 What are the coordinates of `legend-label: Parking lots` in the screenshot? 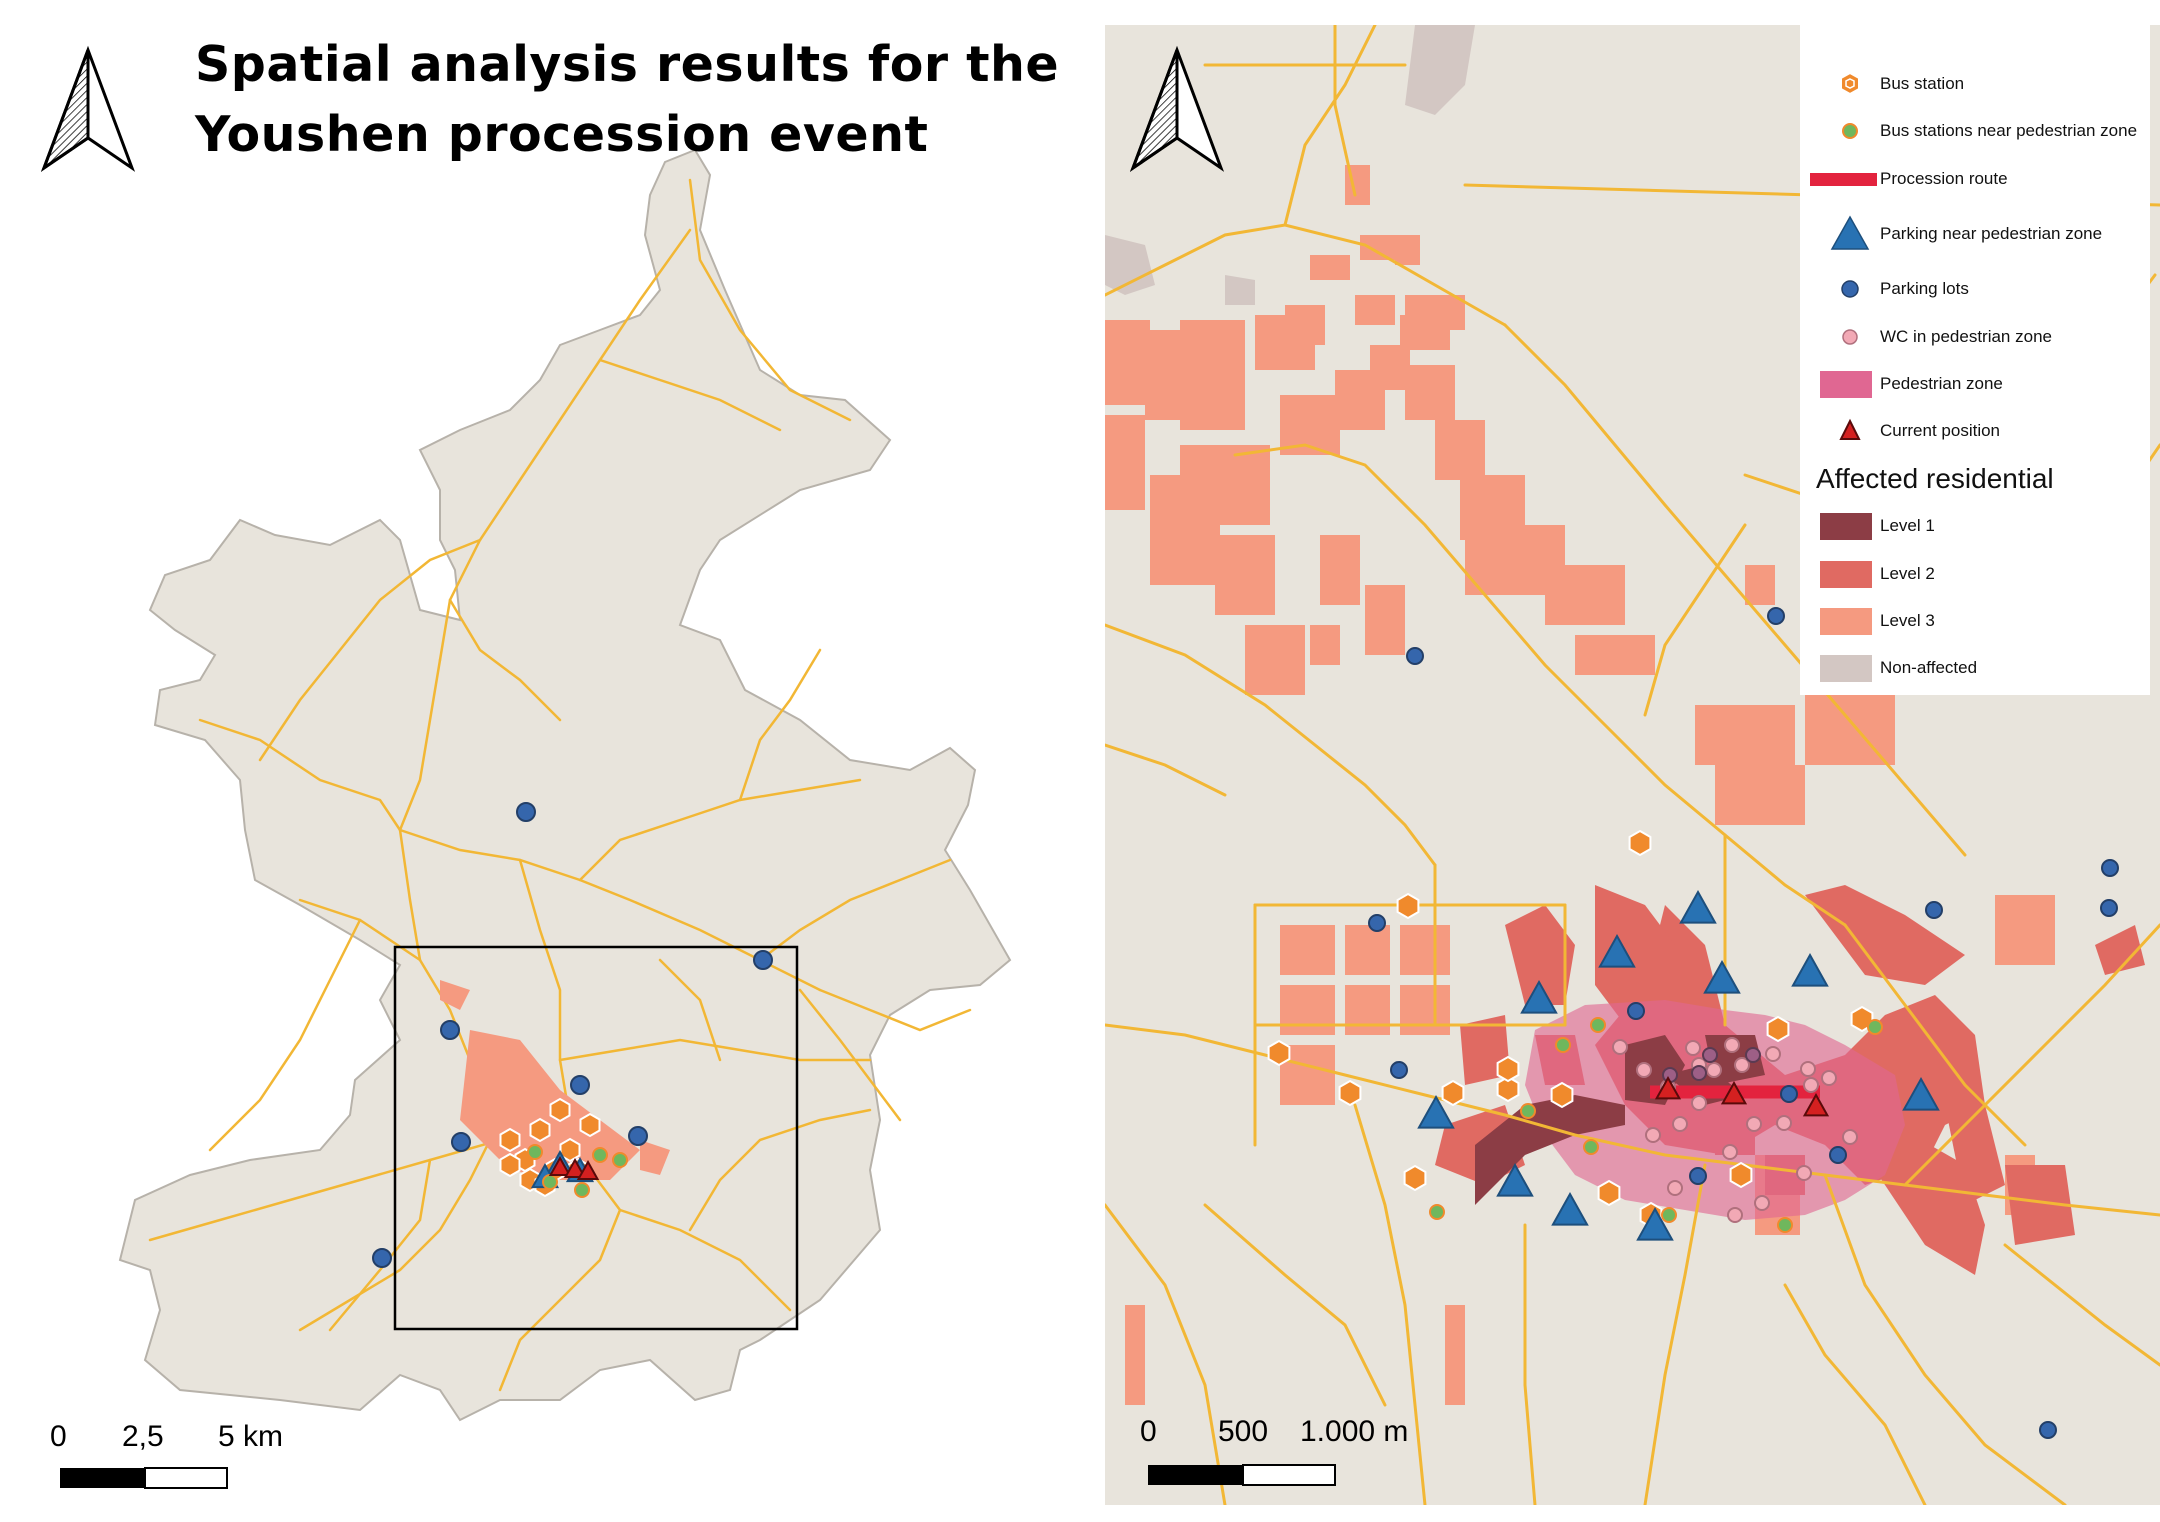 It's located at (1924, 288).